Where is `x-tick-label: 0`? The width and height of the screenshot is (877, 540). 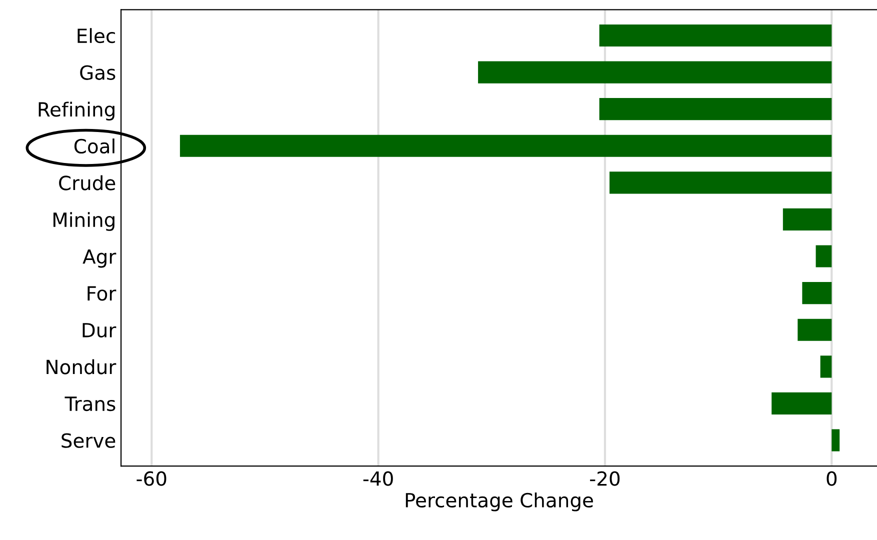 x-tick-label: 0 is located at coordinates (831, 478).